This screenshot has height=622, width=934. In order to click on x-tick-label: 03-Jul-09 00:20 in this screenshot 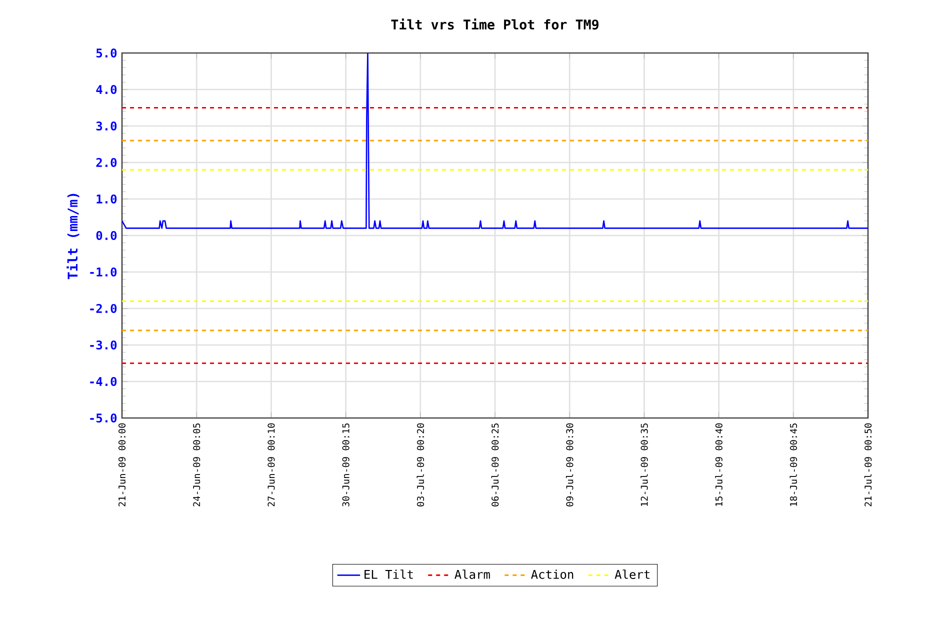, I will do `click(420, 464)`.